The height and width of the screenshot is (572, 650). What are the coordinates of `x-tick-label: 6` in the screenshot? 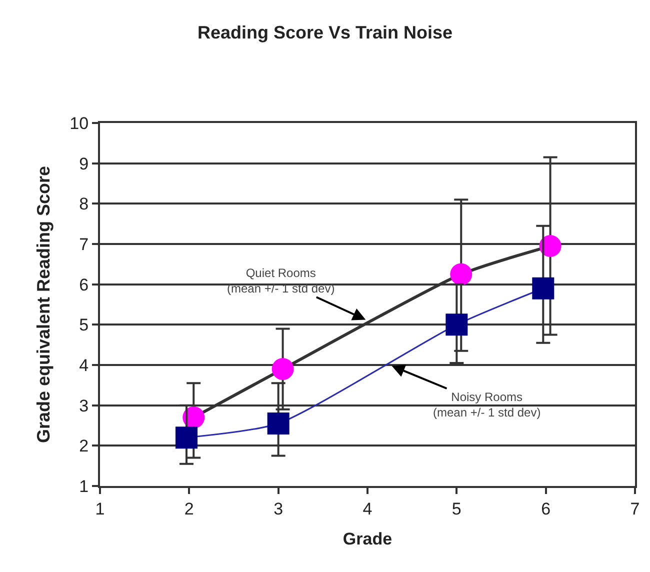 It's located at (546, 508).